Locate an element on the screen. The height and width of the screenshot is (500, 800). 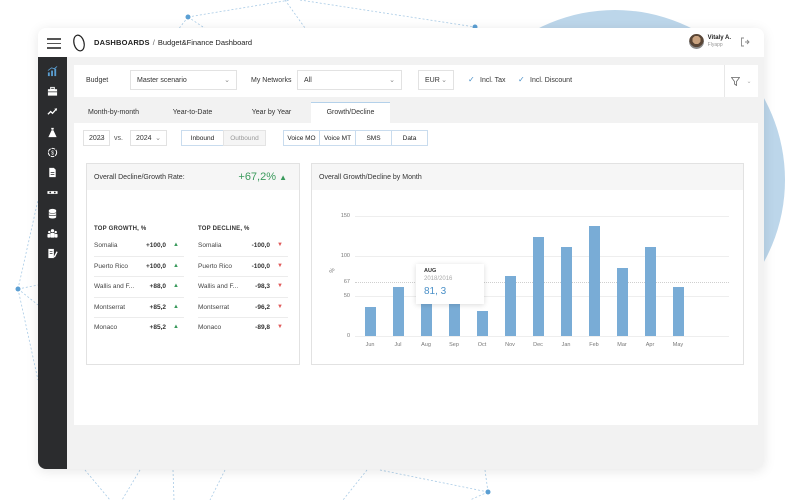
money-bag-icon is located at coordinates (52, 132).